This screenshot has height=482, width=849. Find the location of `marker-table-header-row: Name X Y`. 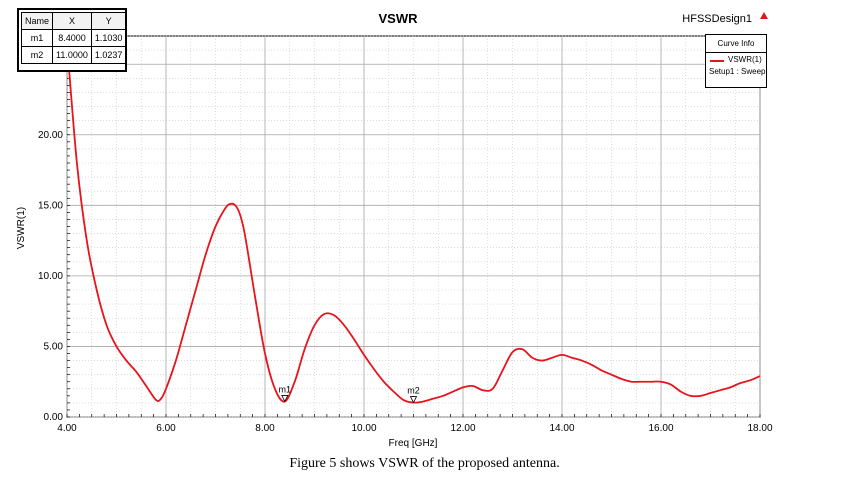

marker-table-header-row: Name X Y is located at coordinates (73, 21).